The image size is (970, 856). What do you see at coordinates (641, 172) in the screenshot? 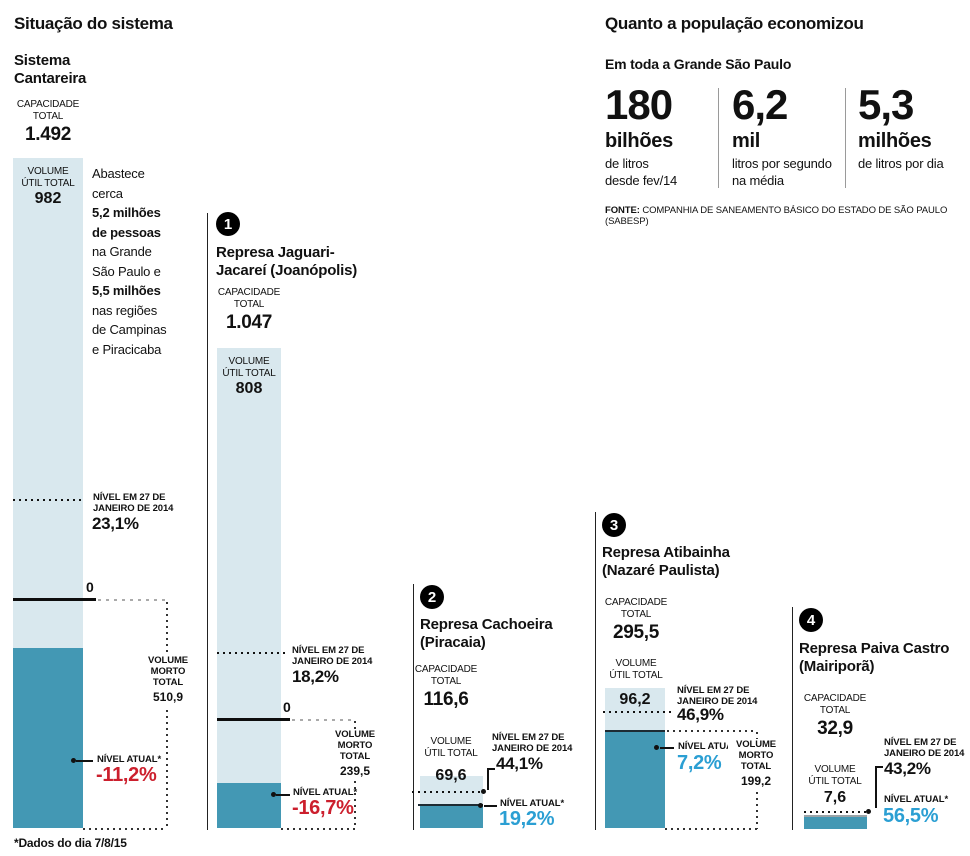
I see `stat-1-desc: de litros desde fev/14` at bounding box center [641, 172].